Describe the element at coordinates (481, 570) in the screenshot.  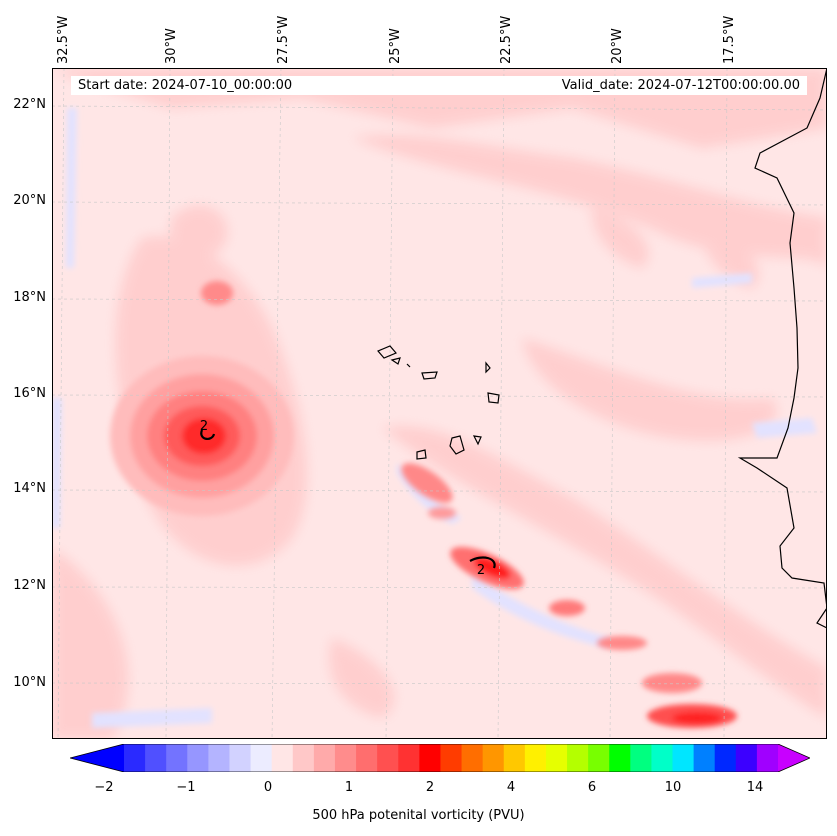
I see `contour-label-2-east: 2` at that location.